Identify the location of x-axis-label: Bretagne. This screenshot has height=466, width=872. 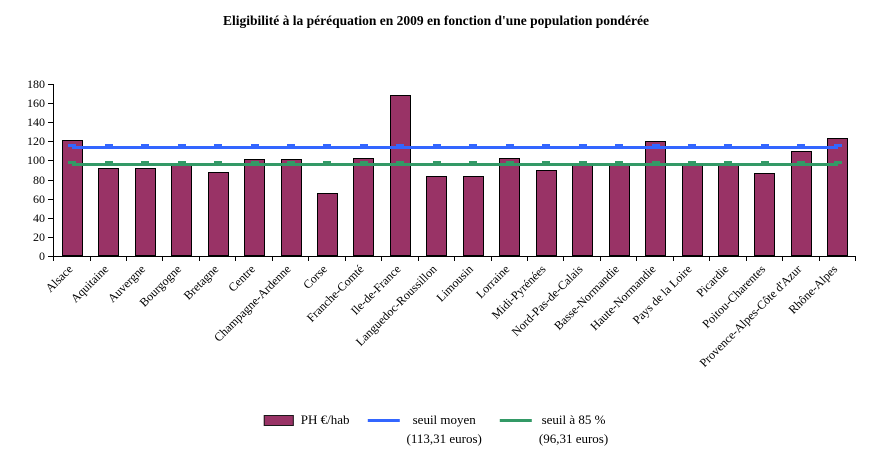
(200, 282).